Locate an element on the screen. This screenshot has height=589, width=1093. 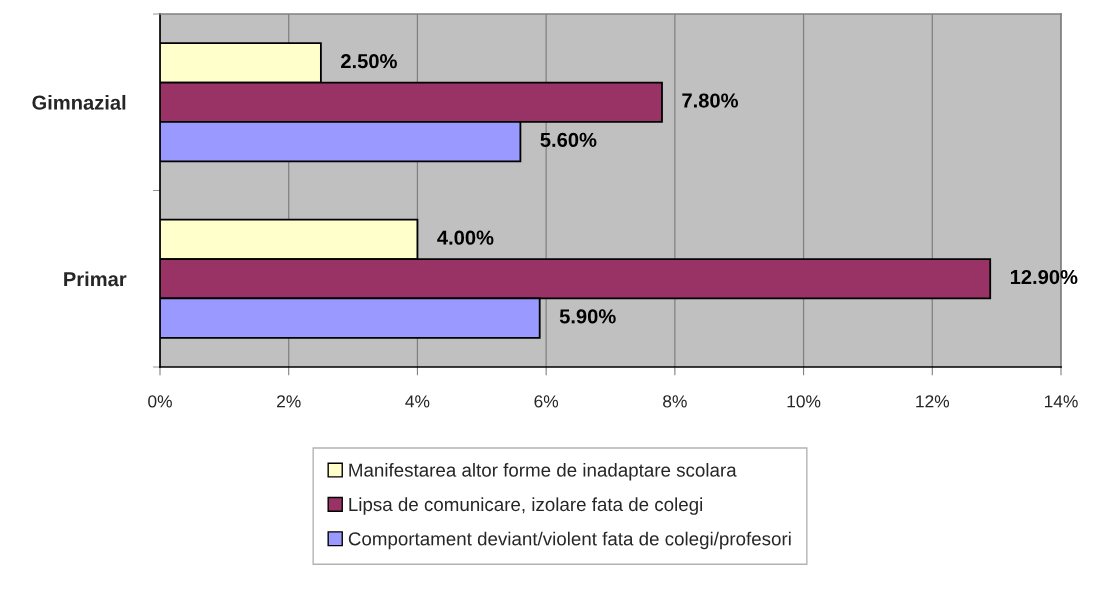
legend-label: Lipsa de comunicare, izolare fata de colegi is located at coordinates (526, 506).